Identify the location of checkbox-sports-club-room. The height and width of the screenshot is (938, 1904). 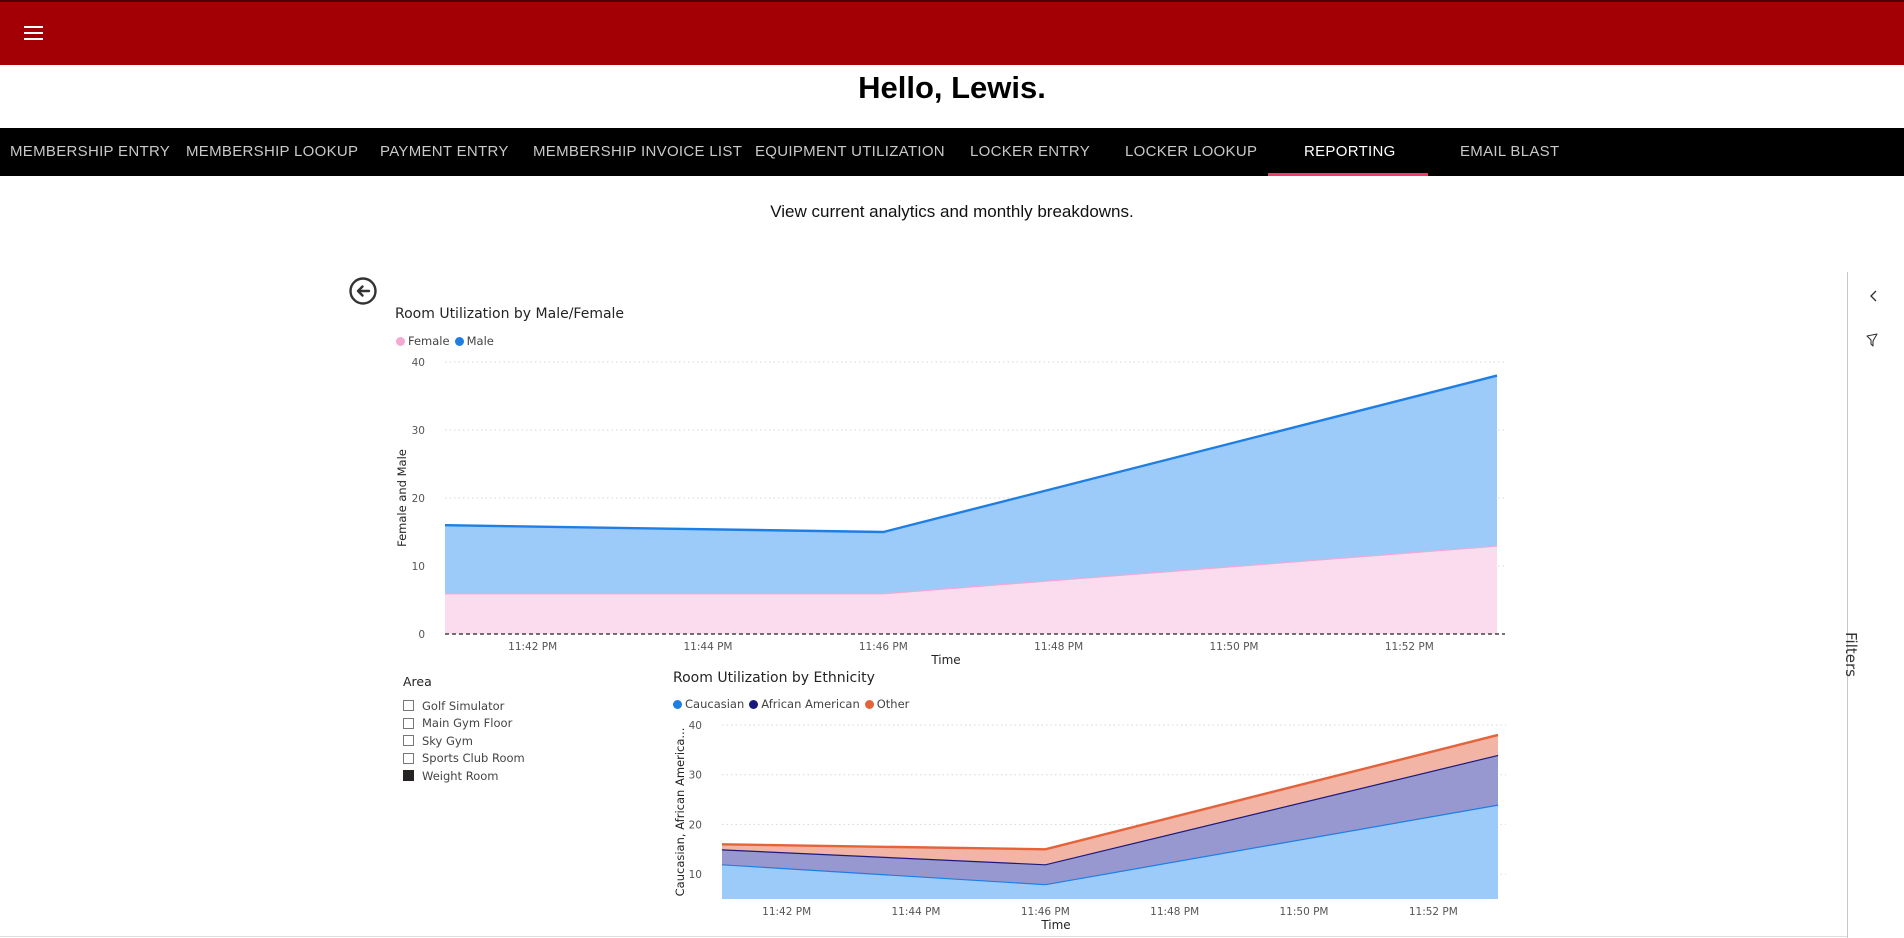
(408, 758).